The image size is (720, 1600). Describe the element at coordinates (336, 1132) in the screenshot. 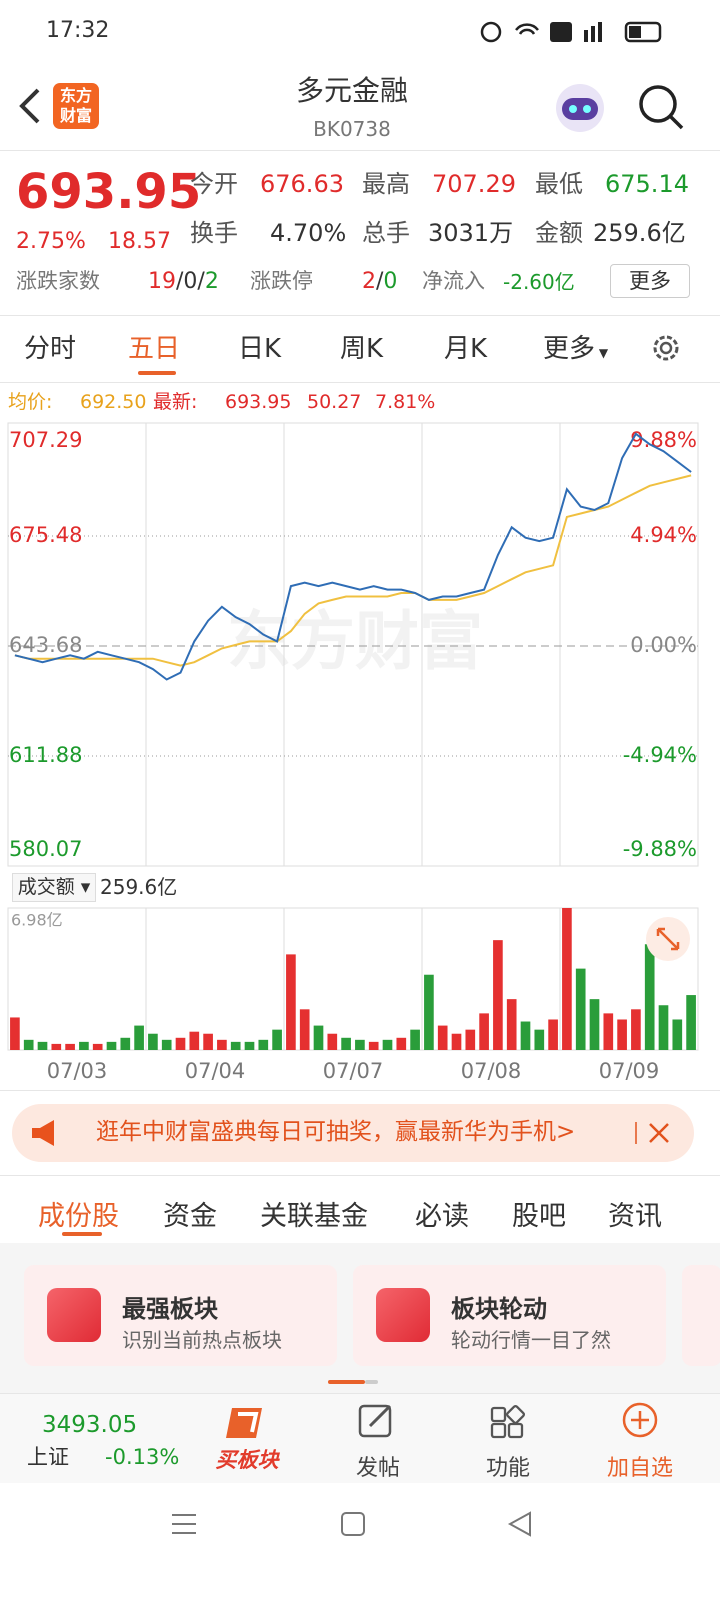

I see `banner-text: 逛年中财富盛典每日可抽奖，赢最新华为手机>` at that location.